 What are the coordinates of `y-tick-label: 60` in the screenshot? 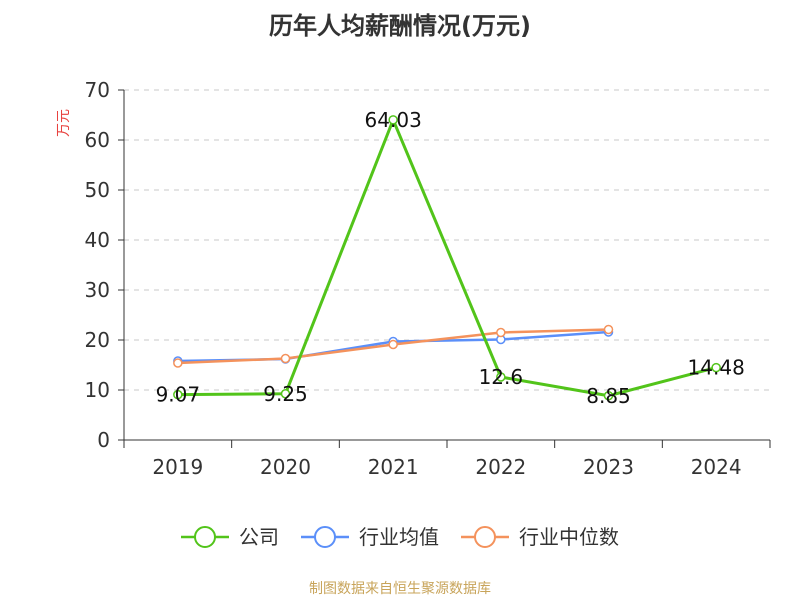 It's located at (97, 140).